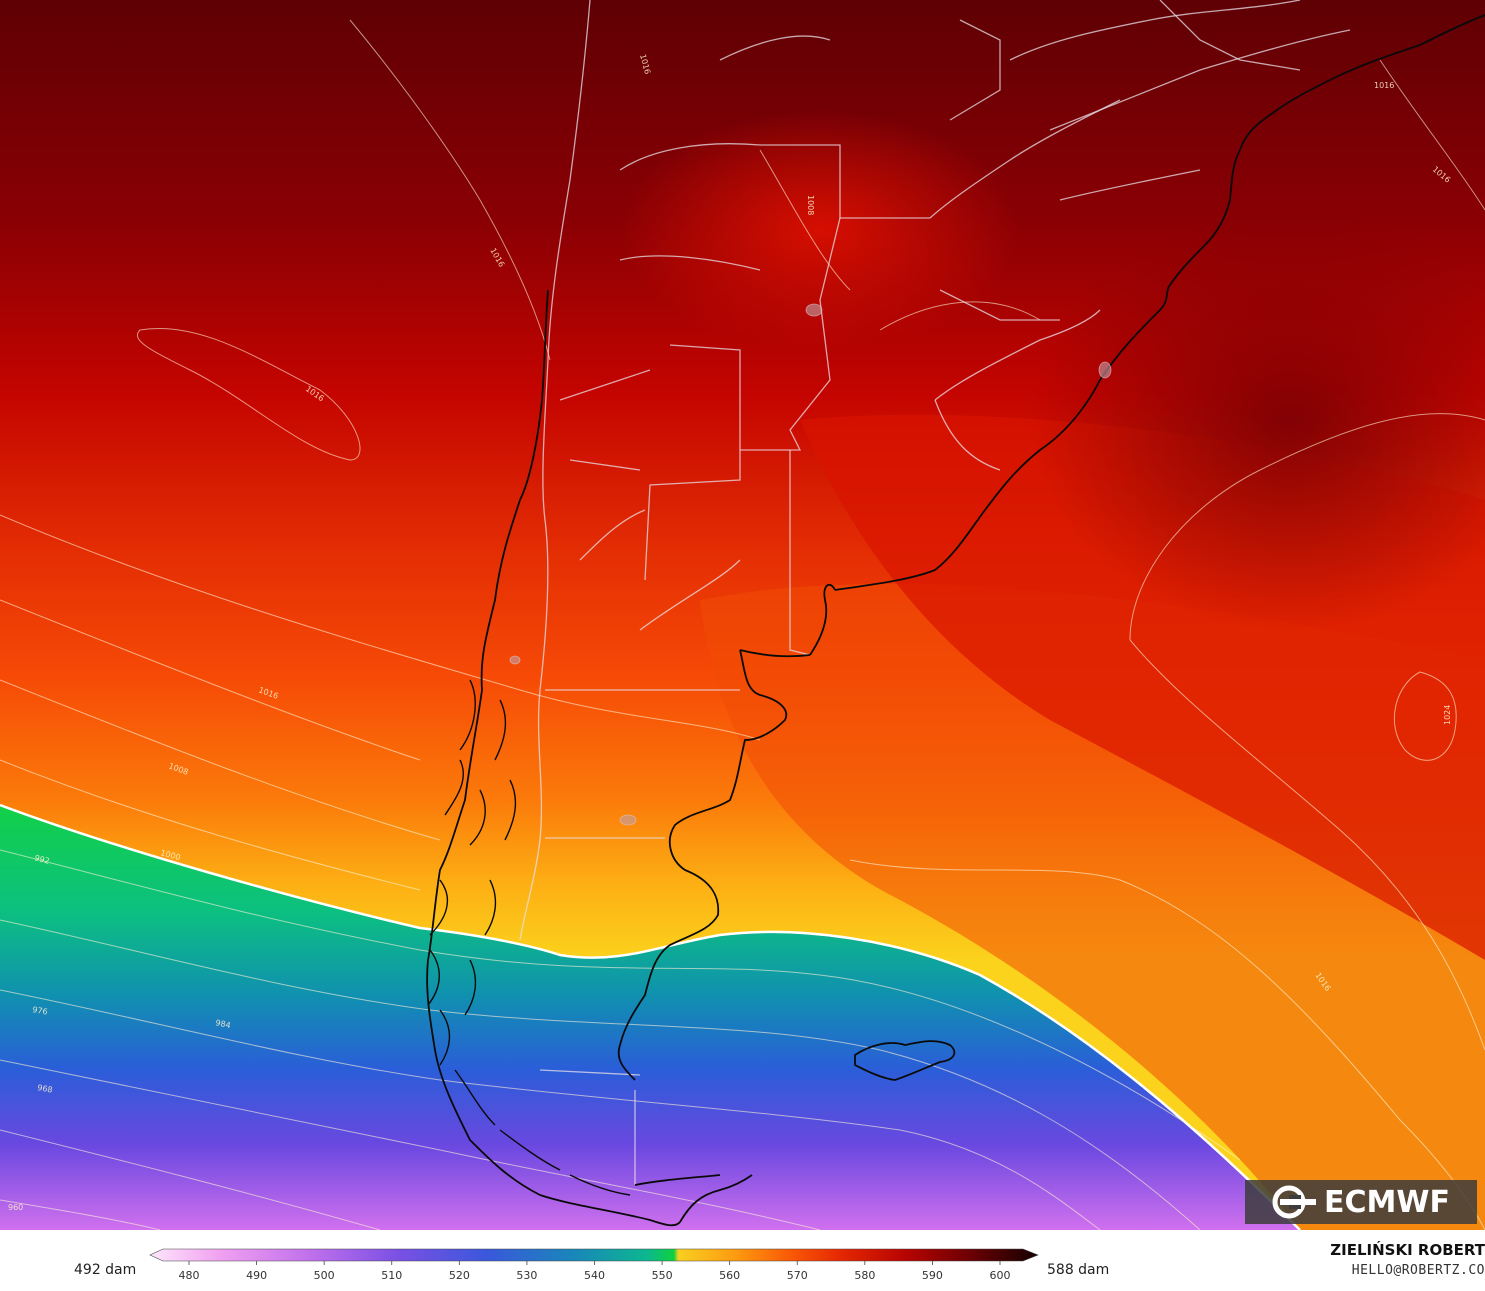 Image resolution: width=1485 pixels, height=1291 pixels. I want to click on colorbar-tick-label: 540, so click(594, 1275).